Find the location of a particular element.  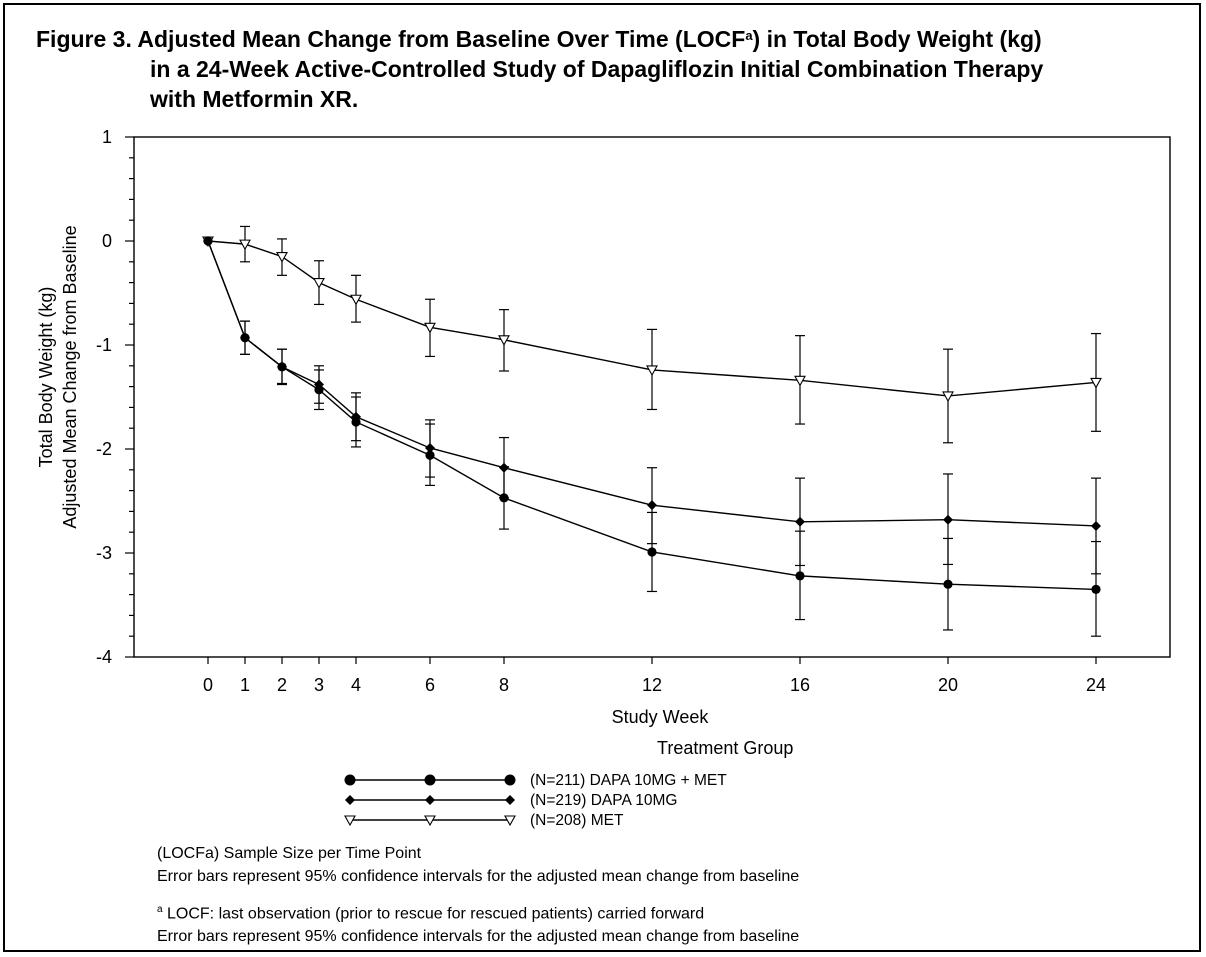

x-tick-label: 0 is located at coordinates (208, 685).